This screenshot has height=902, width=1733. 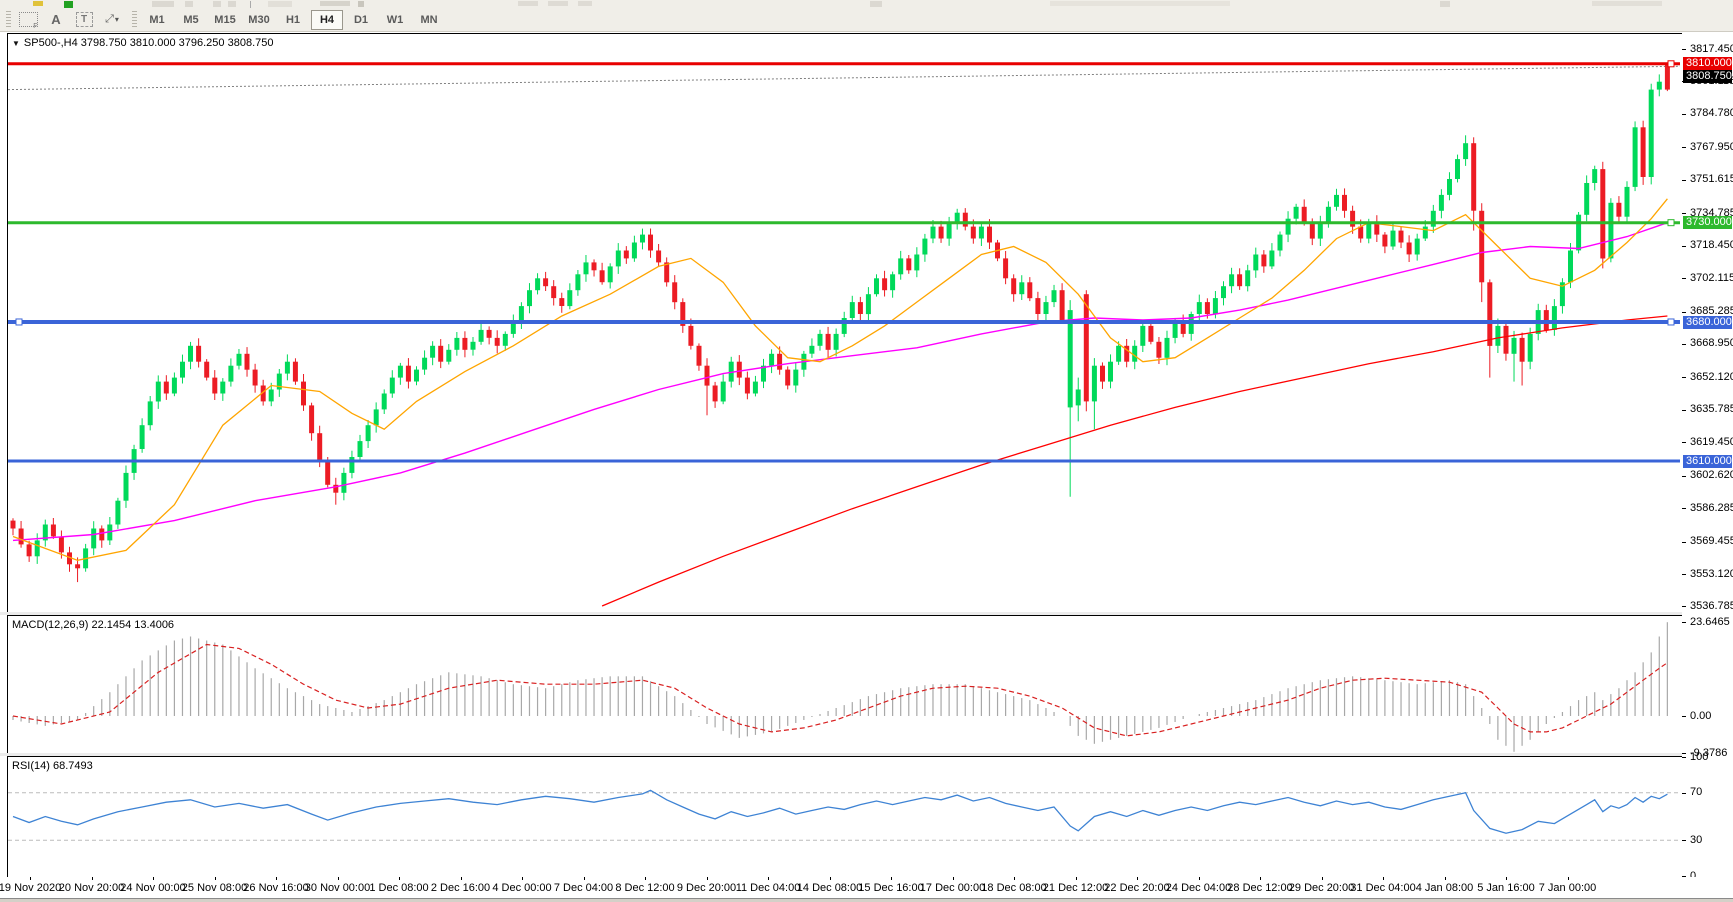 I want to click on price-tick-label: 3817.450, so click(x=1711, y=48).